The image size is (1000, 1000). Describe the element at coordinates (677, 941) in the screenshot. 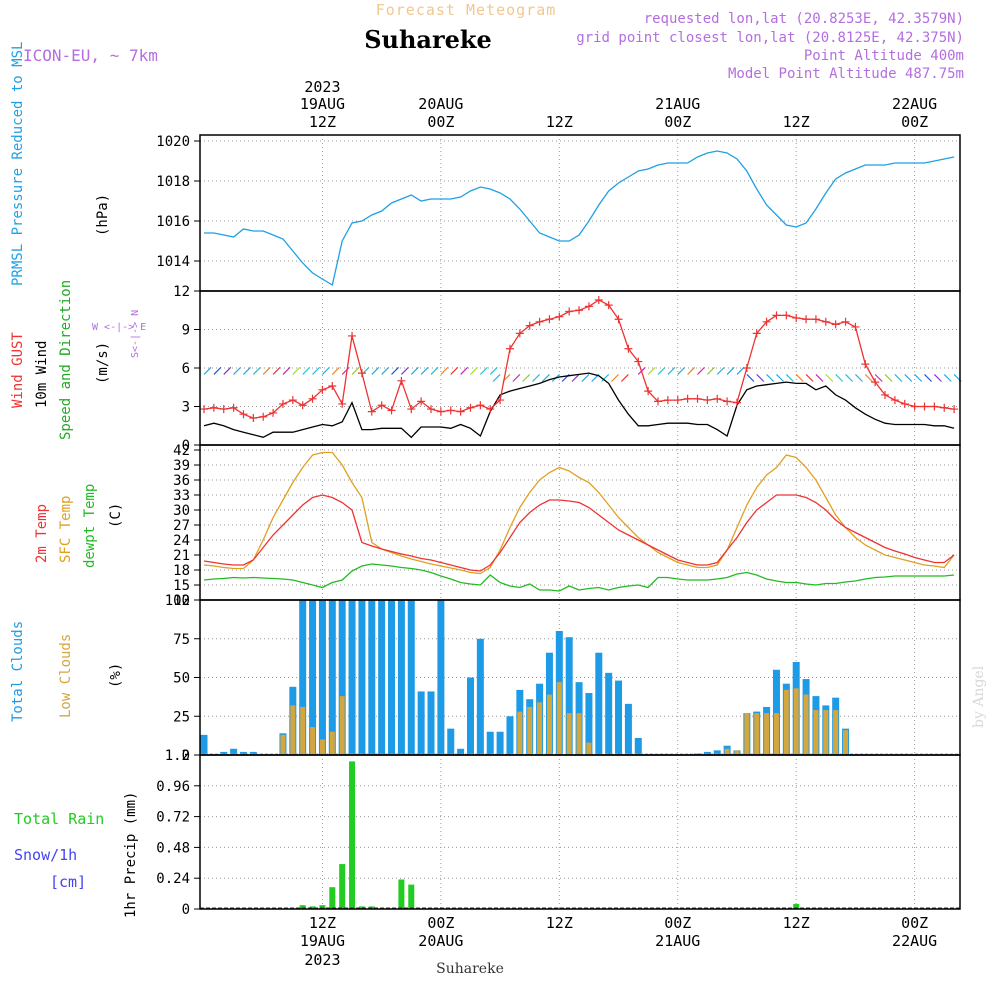

I see `bottom-axis-label: 21AUG` at that location.